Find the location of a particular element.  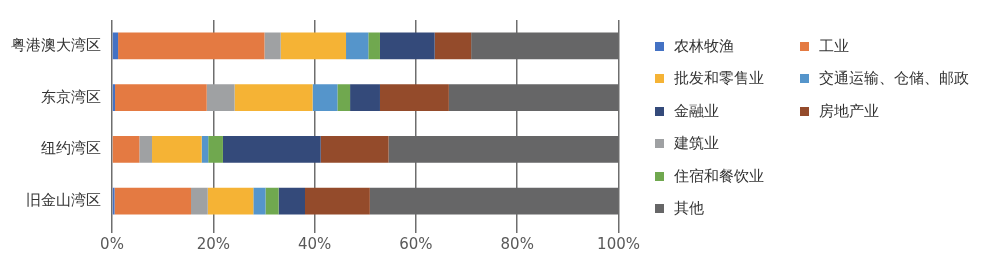

legend-label: 住宿和餐饮业 is located at coordinates (719, 176).